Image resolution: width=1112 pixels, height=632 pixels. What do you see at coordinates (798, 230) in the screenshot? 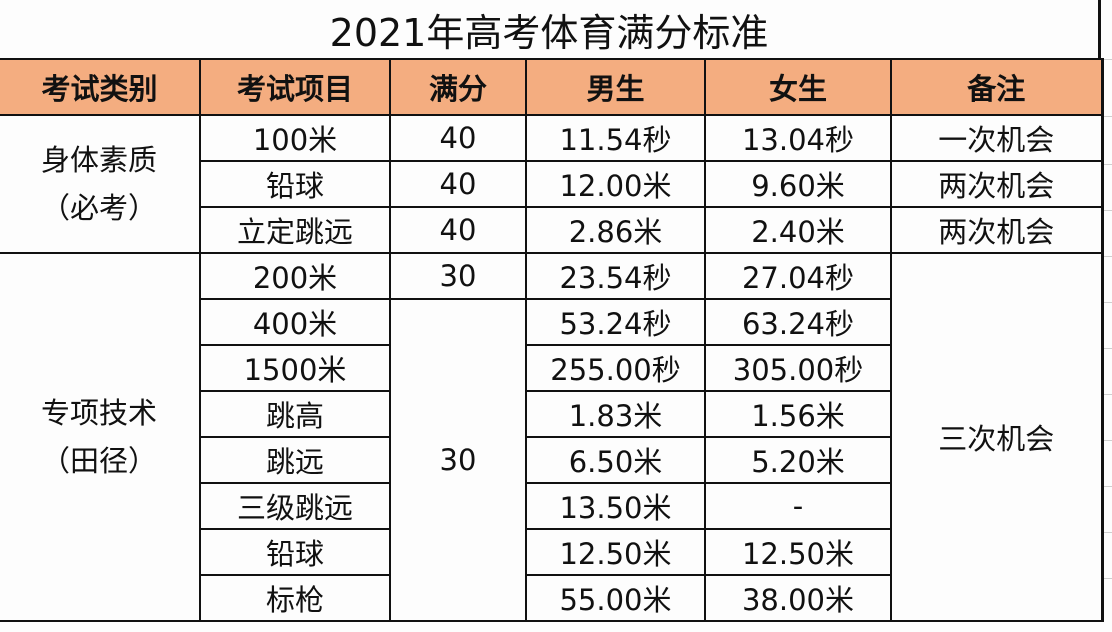
I see `female-cell: 2.40米` at bounding box center [798, 230].